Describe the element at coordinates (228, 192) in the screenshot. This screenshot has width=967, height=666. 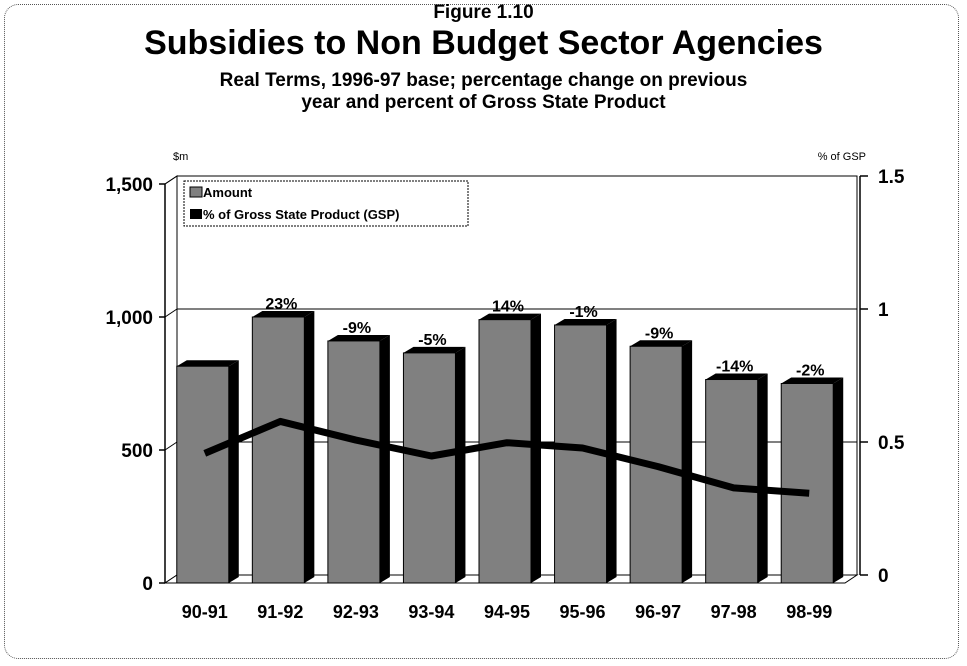
I see `legend-label-amount: Amount` at that location.